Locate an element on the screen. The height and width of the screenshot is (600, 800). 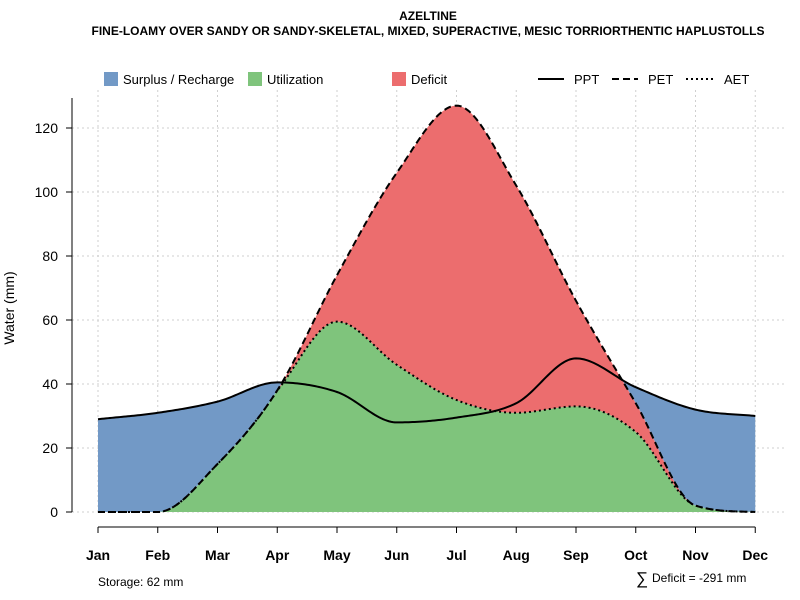
legend-swatch-deficit is located at coordinates (399, 79).